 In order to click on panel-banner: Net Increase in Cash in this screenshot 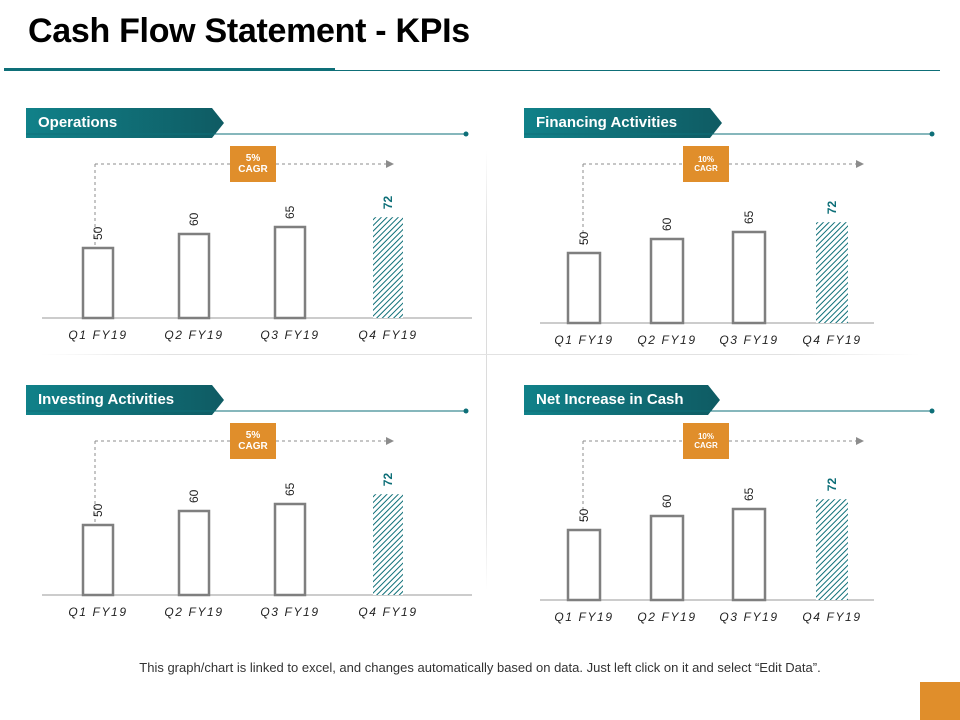, I will do `click(622, 400)`.